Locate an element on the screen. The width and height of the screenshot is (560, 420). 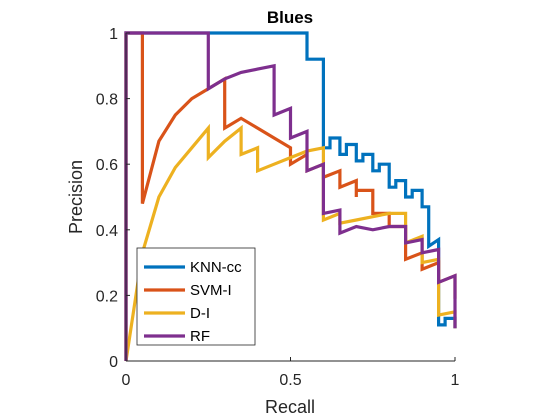
y-tick-label: 0.8 is located at coordinates (107, 100).